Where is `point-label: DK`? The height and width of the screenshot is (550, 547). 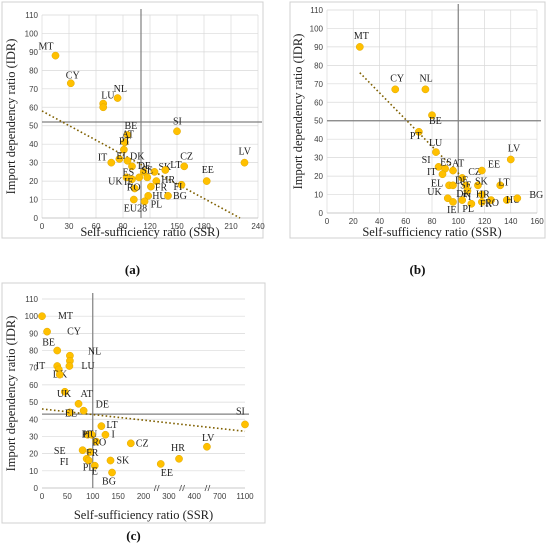 point-label: DK is located at coordinates (137, 156).